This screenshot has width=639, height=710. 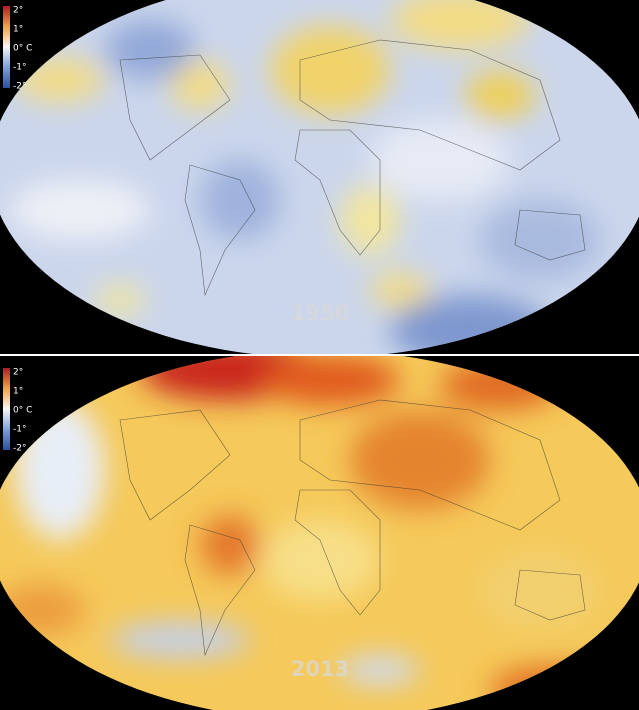 I want to click on year-label: 2013, so click(x=320, y=669).